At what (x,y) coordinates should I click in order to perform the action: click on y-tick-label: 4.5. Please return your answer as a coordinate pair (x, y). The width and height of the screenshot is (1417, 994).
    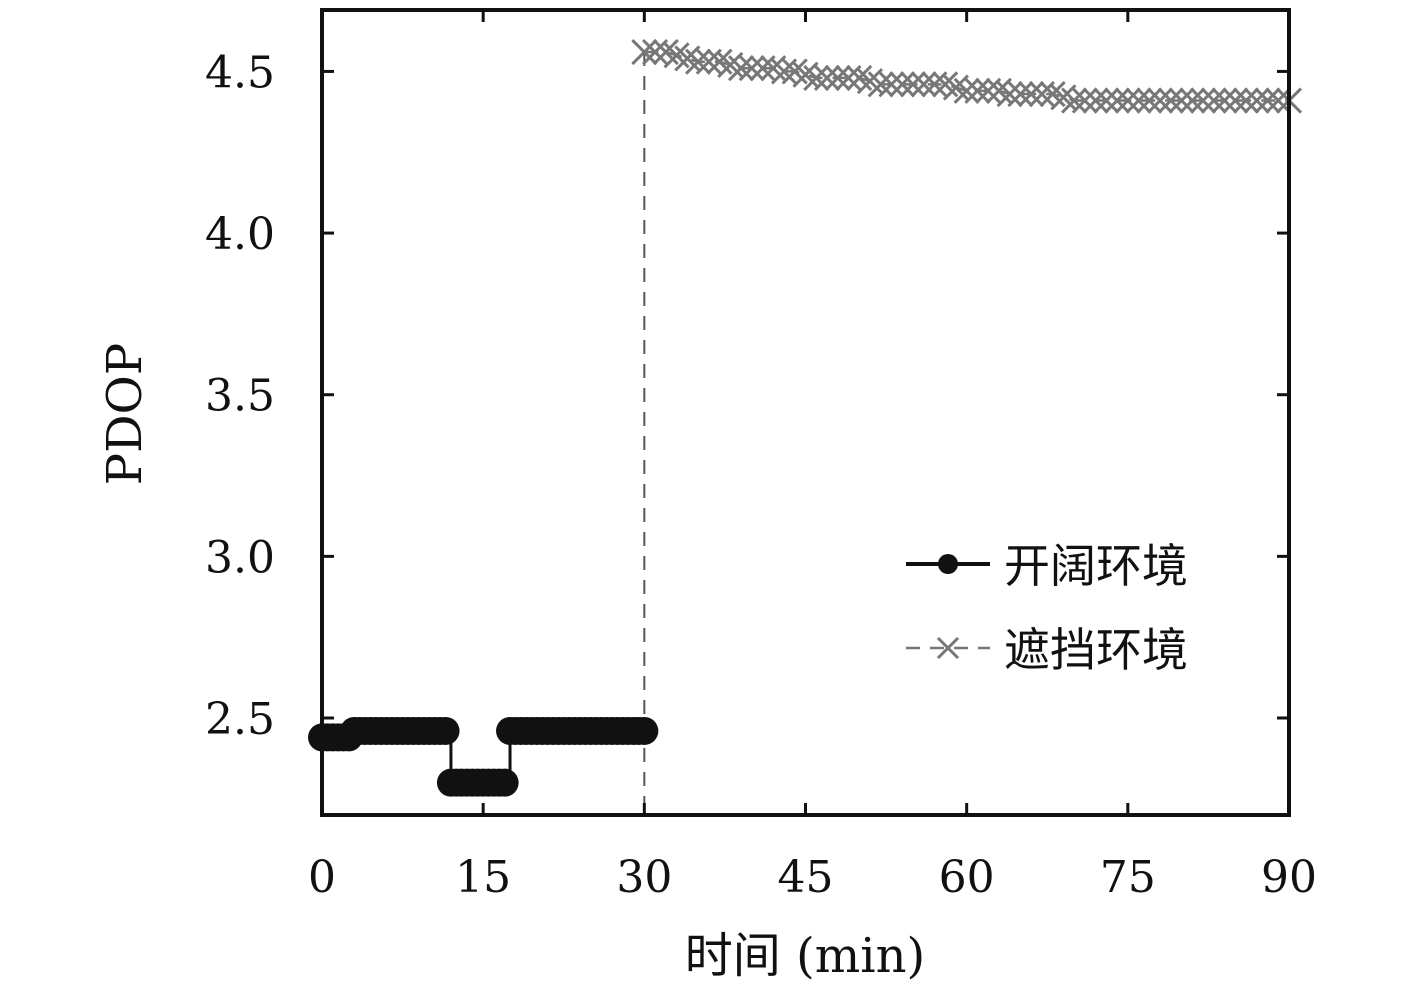
    Looking at the image, I should click on (240, 72).